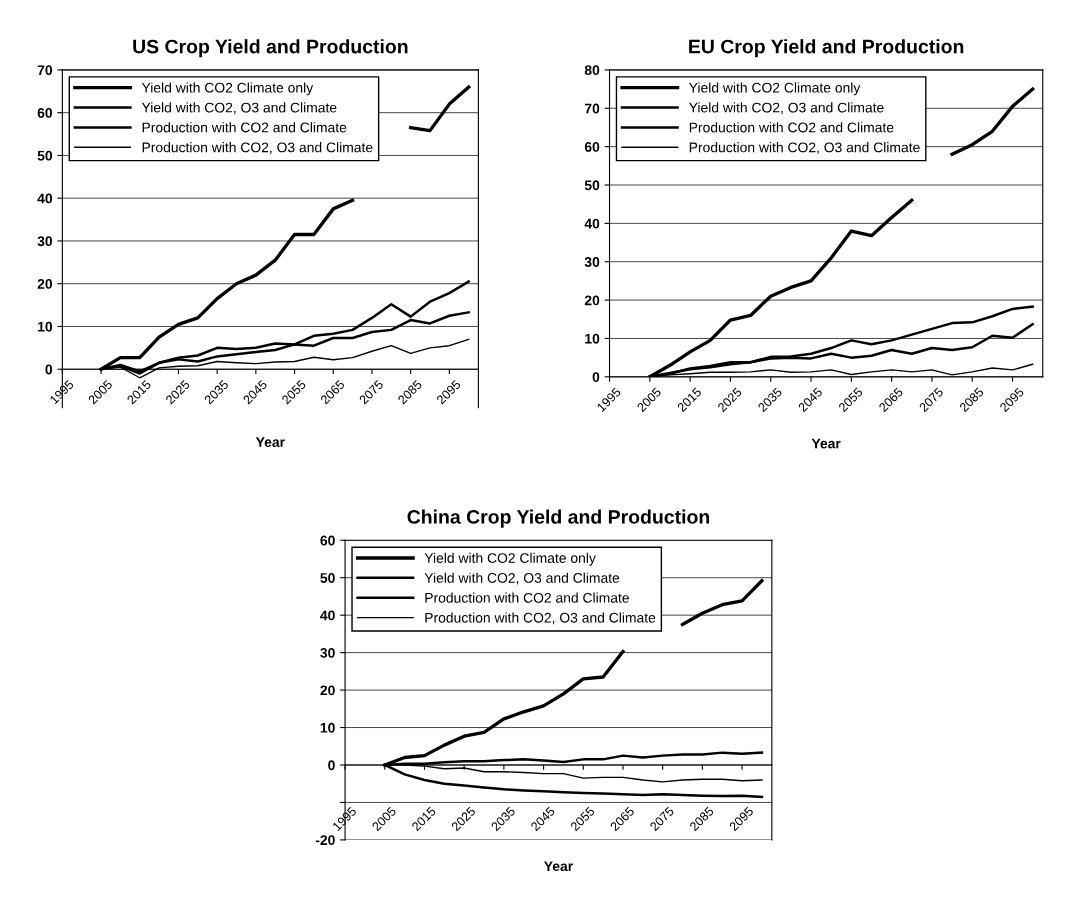 Image resolution: width=1075 pixels, height=908 pixels. What do you see at coordinates (826, 48) in the screenshot?
I see `chart-title: EU Crop Yield and Production` at bounding box center [826, 48].